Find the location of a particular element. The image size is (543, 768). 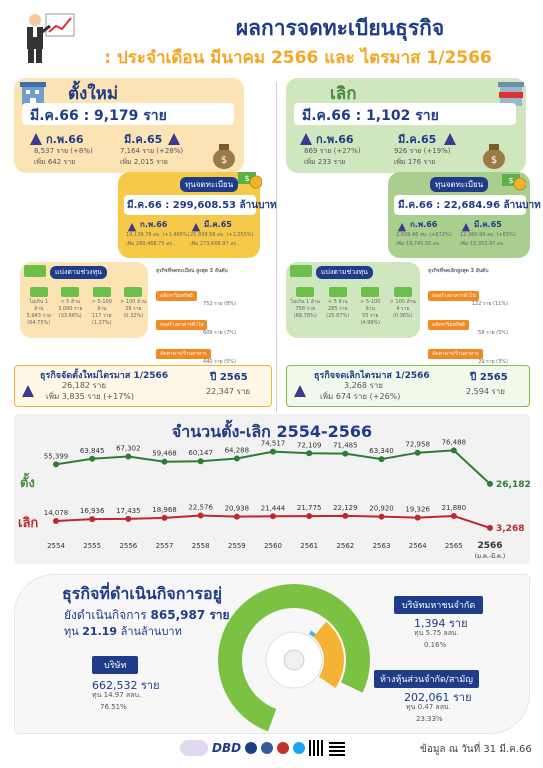

new-feb-label: ก.พ.66 is located at coordinates (65, 139).